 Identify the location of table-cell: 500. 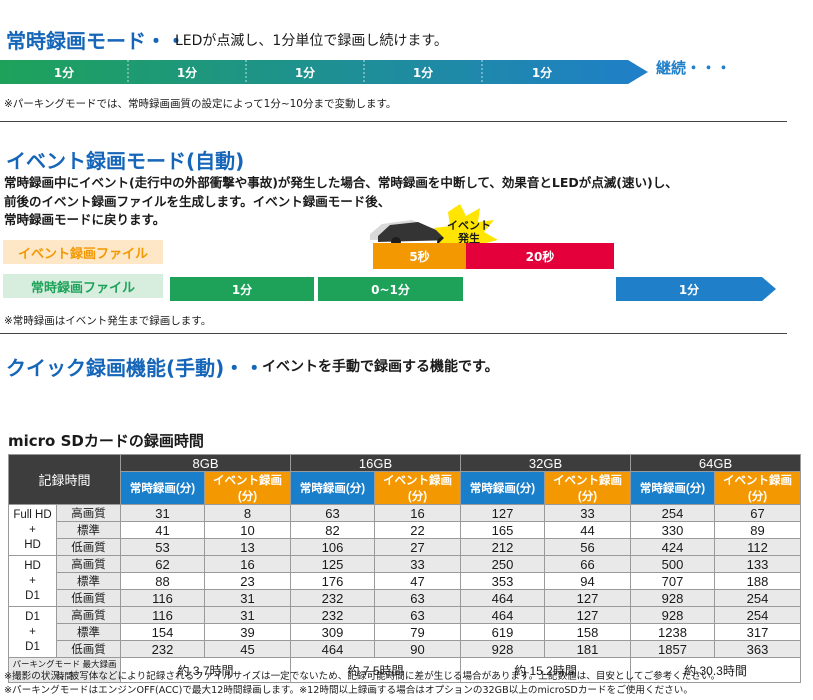
(672, 564).